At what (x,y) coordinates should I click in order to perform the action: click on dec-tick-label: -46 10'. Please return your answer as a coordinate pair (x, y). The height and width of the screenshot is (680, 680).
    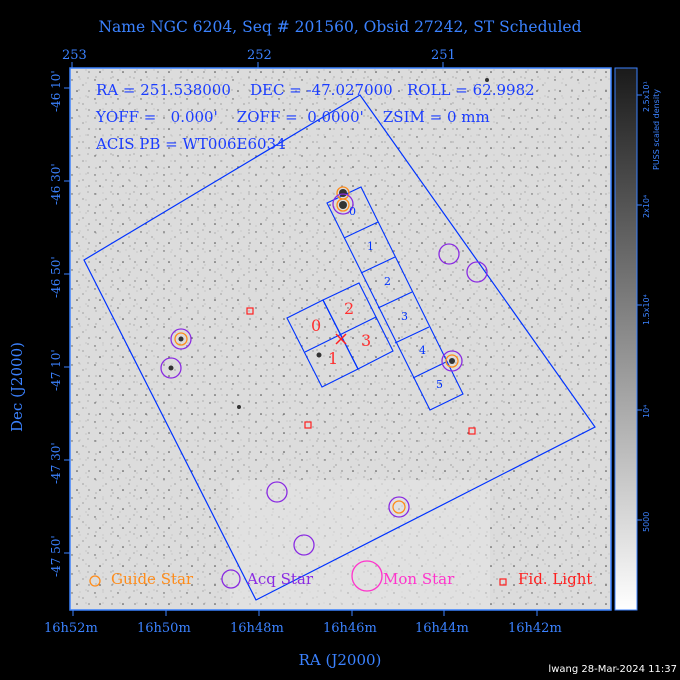
    Looking at the image, I should click on (56, 91).